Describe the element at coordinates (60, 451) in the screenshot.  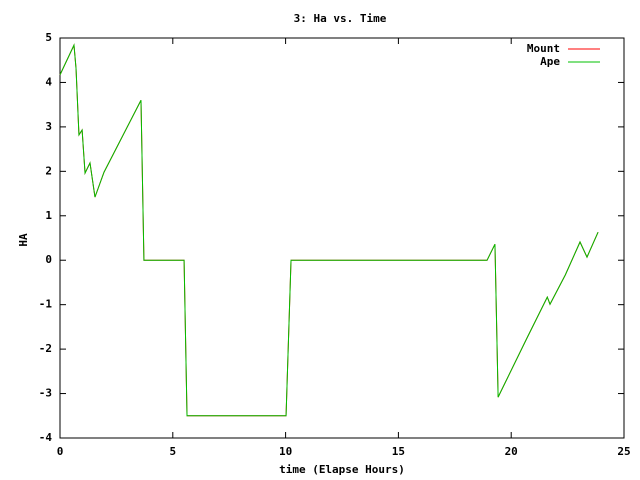
I see `x-tick-label: 0` at that location.